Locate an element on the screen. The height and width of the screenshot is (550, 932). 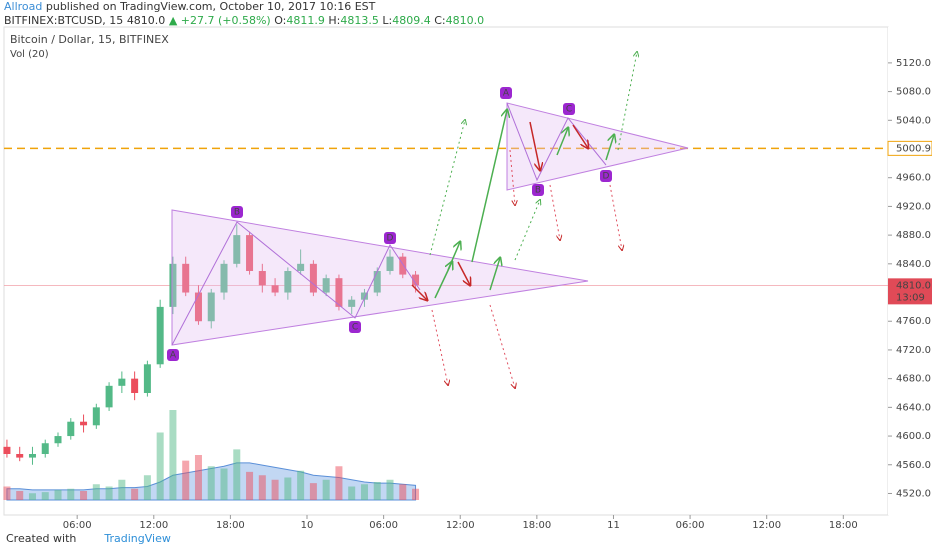
author: Allroad is located at coordinates (23, 6).